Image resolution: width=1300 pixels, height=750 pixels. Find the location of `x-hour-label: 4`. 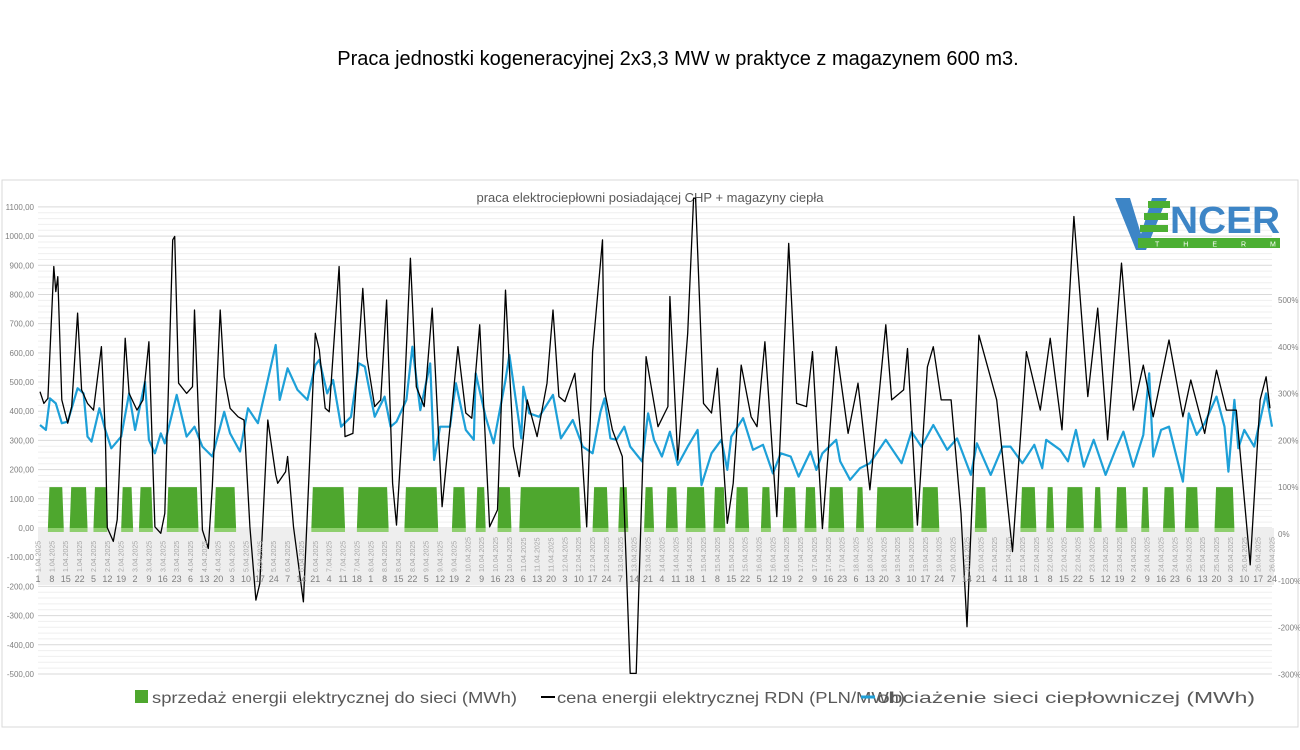

x-hour-label: 4 is located at coordinates (994, 579).